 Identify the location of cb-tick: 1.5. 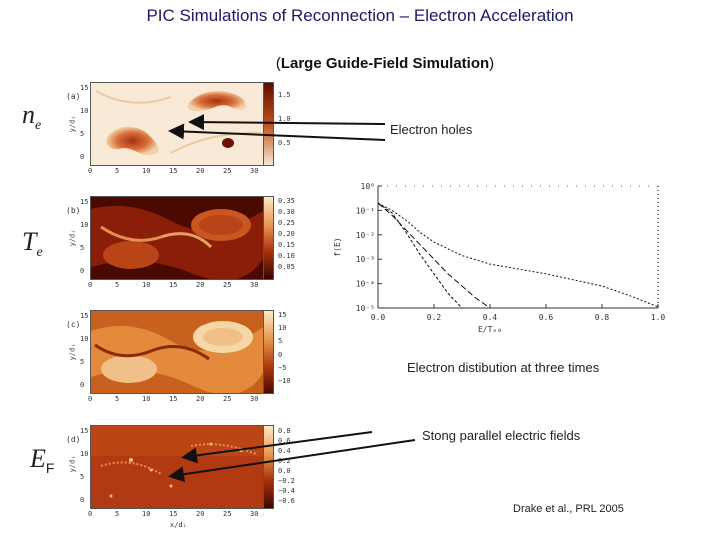
(284, 95).